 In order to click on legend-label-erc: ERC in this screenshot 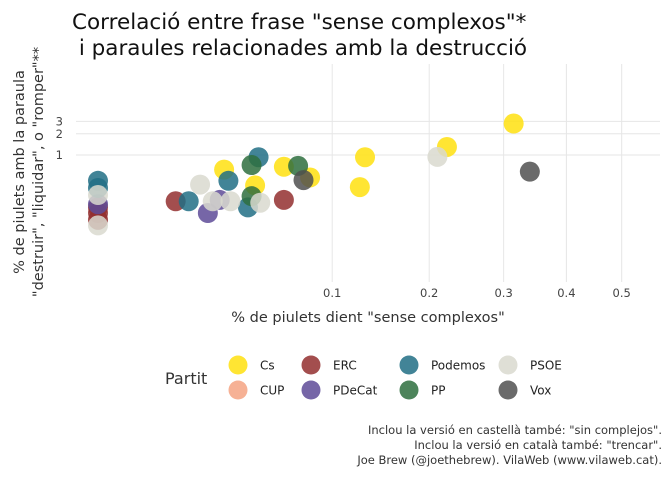, I will do `click(345, 366)`.